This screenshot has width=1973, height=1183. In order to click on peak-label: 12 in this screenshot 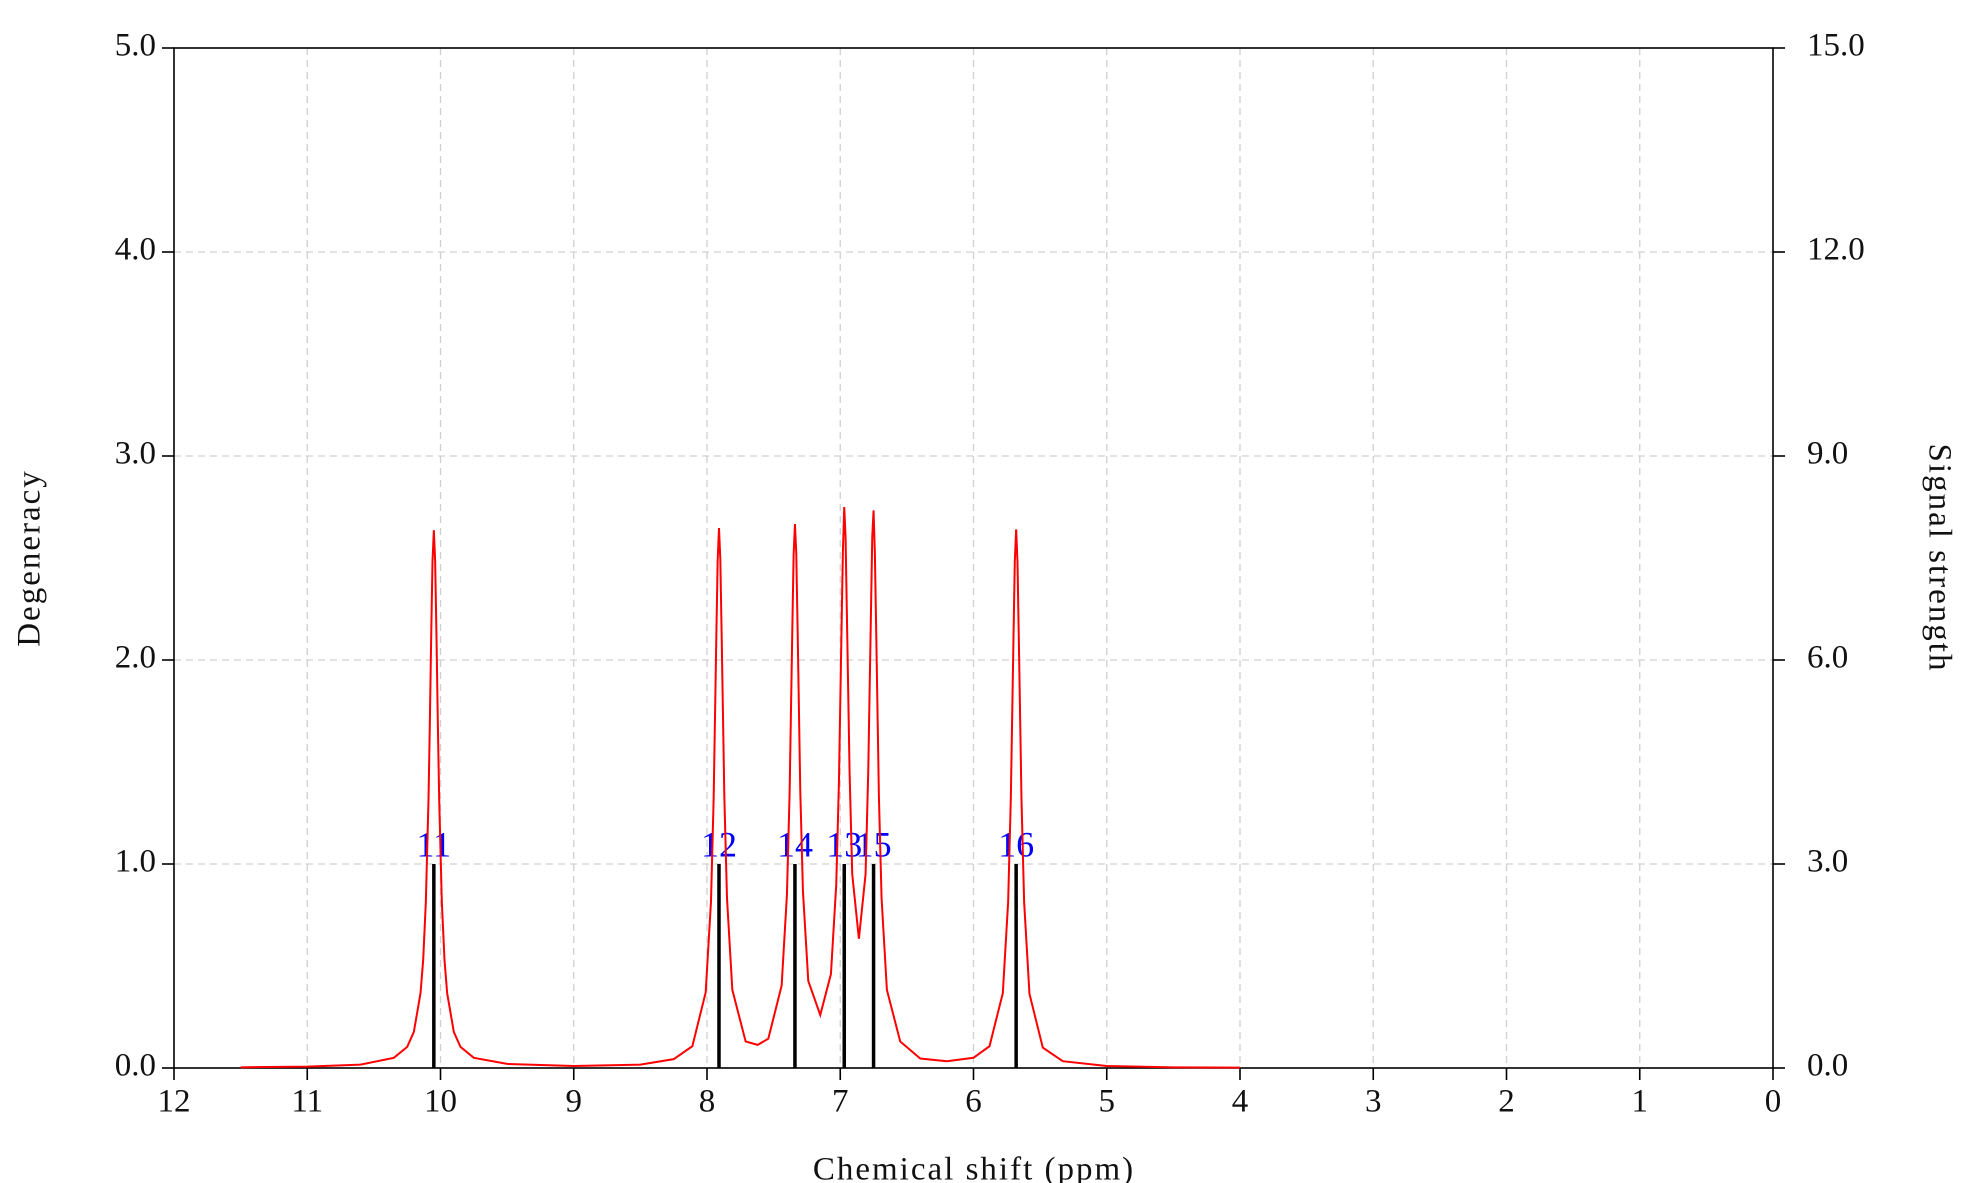, I will do `click(719, 844)`.